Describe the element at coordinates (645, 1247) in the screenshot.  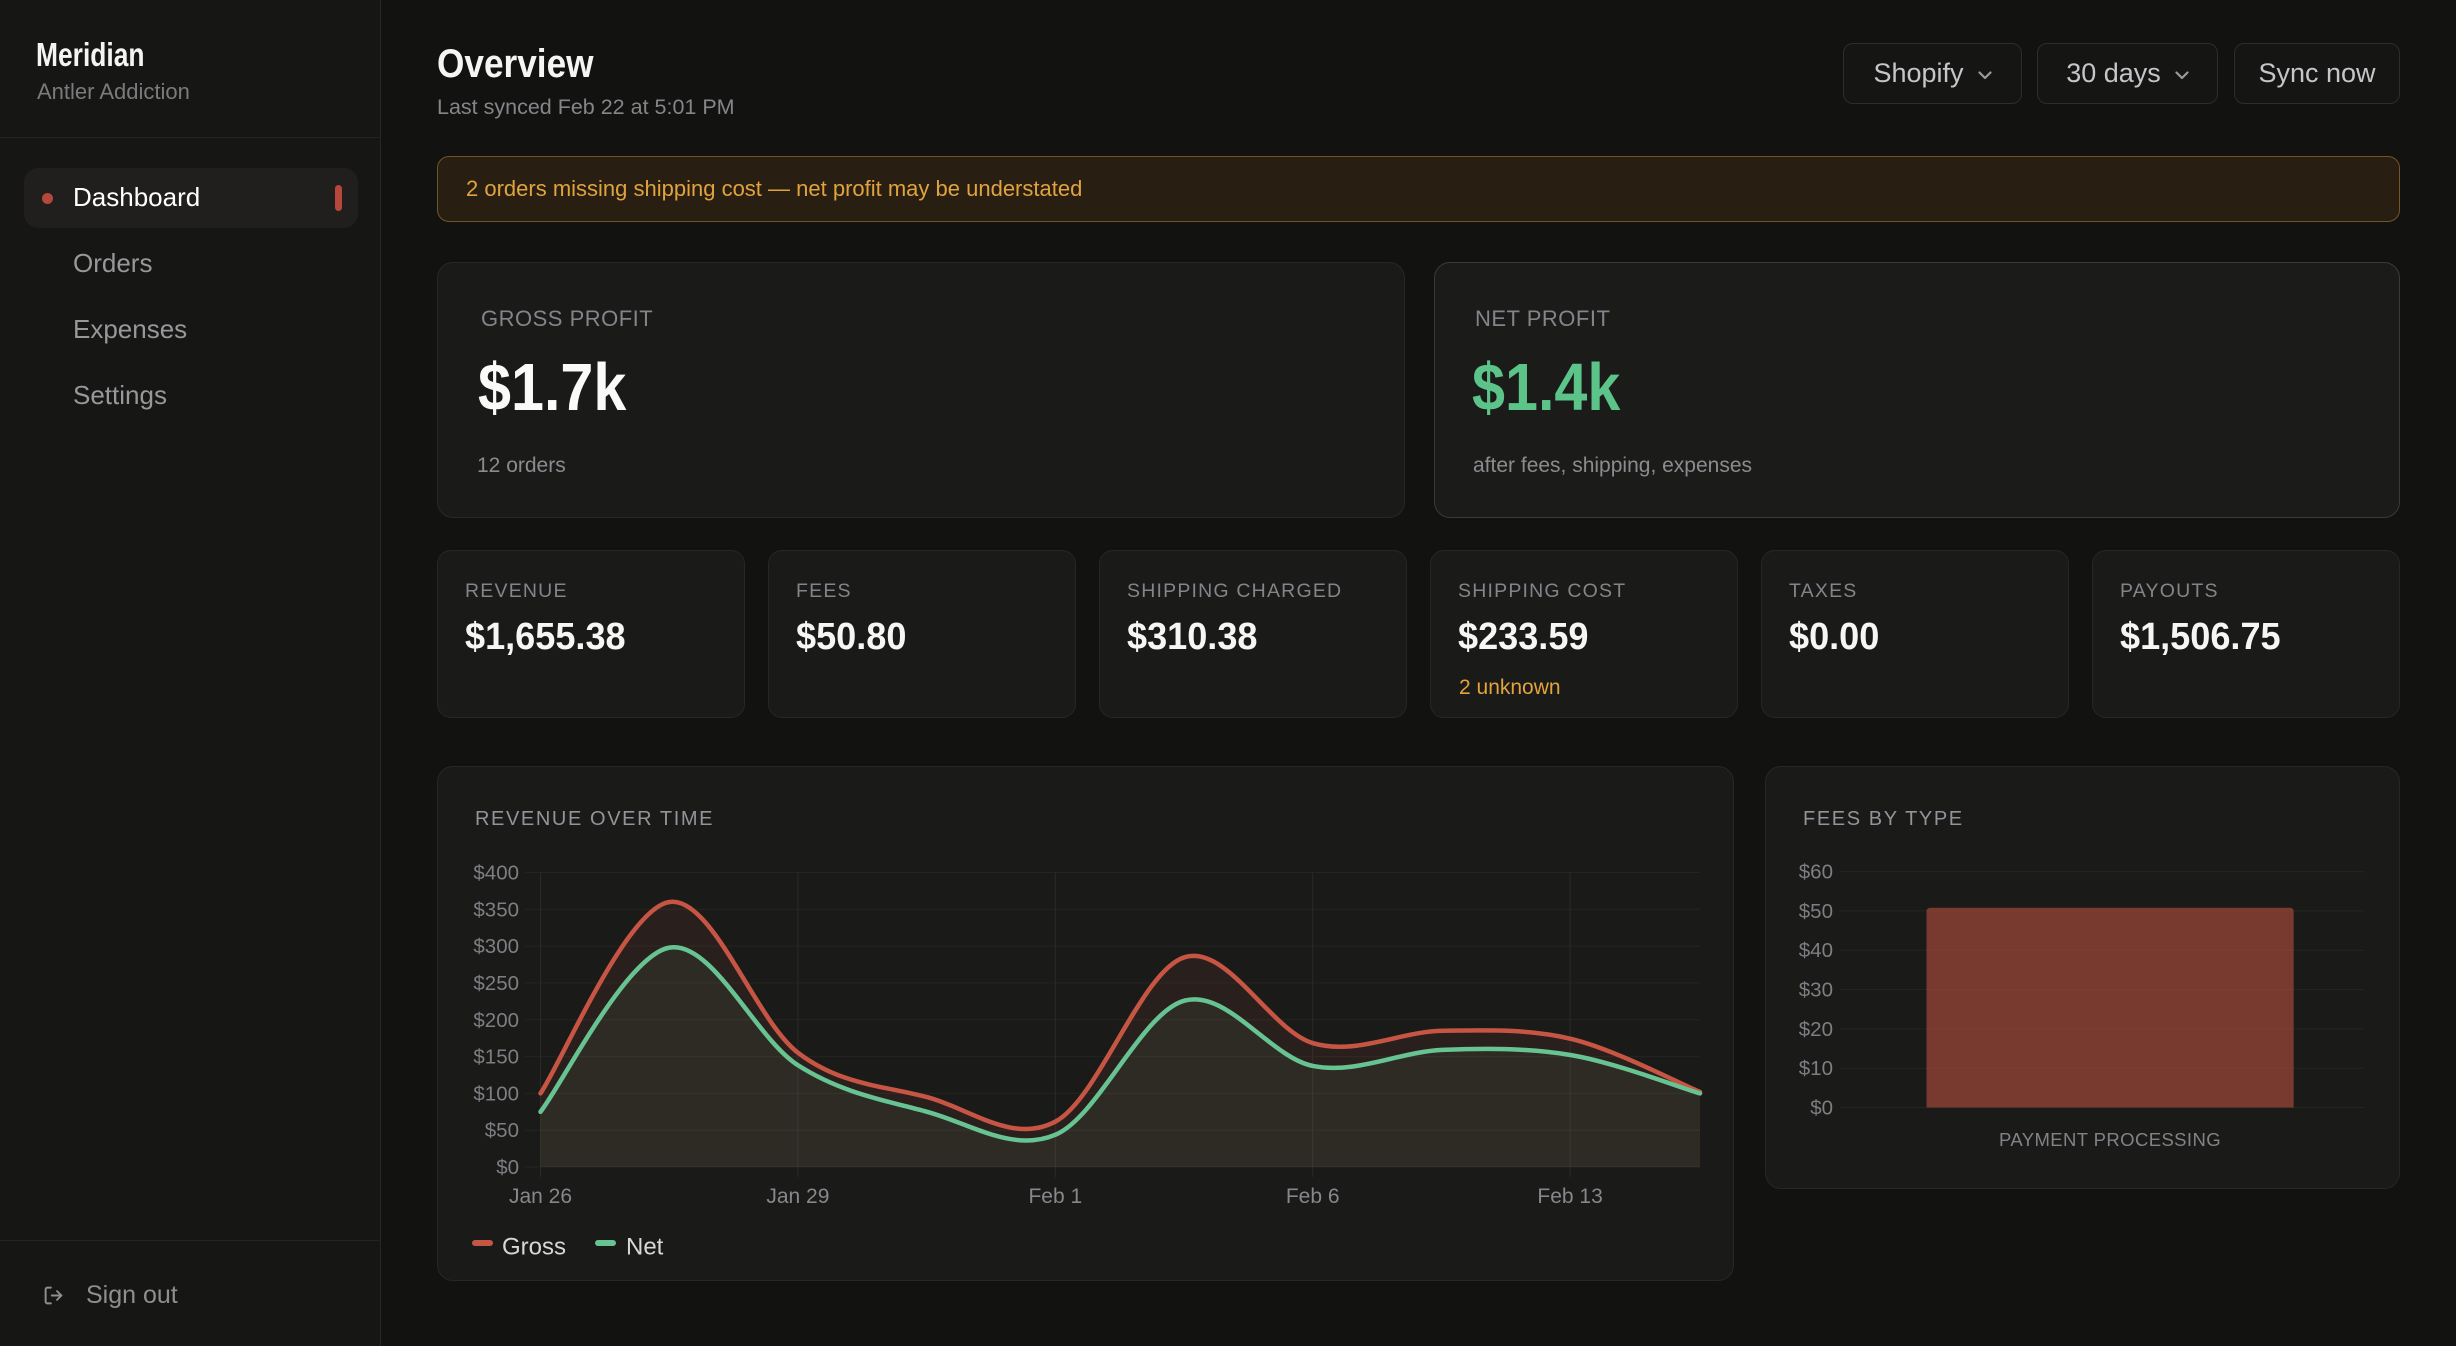
I see `svg-text: Net` at that location.